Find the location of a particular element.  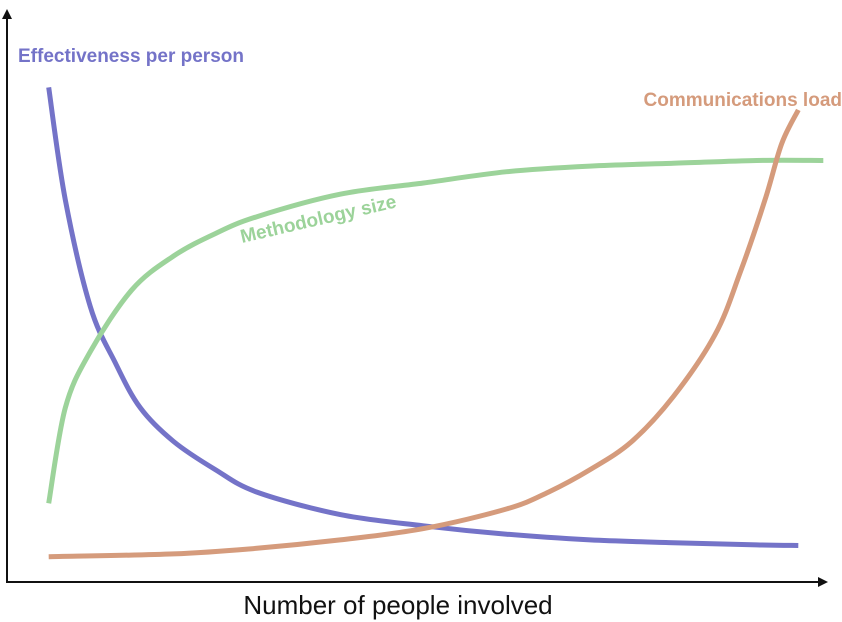

x-axis-label: Number of people involved is located at coordinates (397, 605).